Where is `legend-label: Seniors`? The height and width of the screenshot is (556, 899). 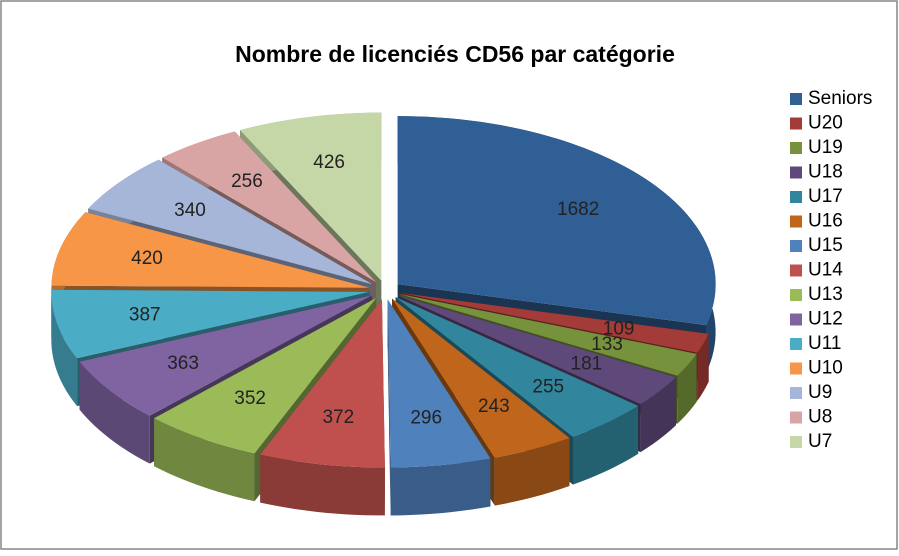 legend-label: Seniors is located at coordinates (840, 98).